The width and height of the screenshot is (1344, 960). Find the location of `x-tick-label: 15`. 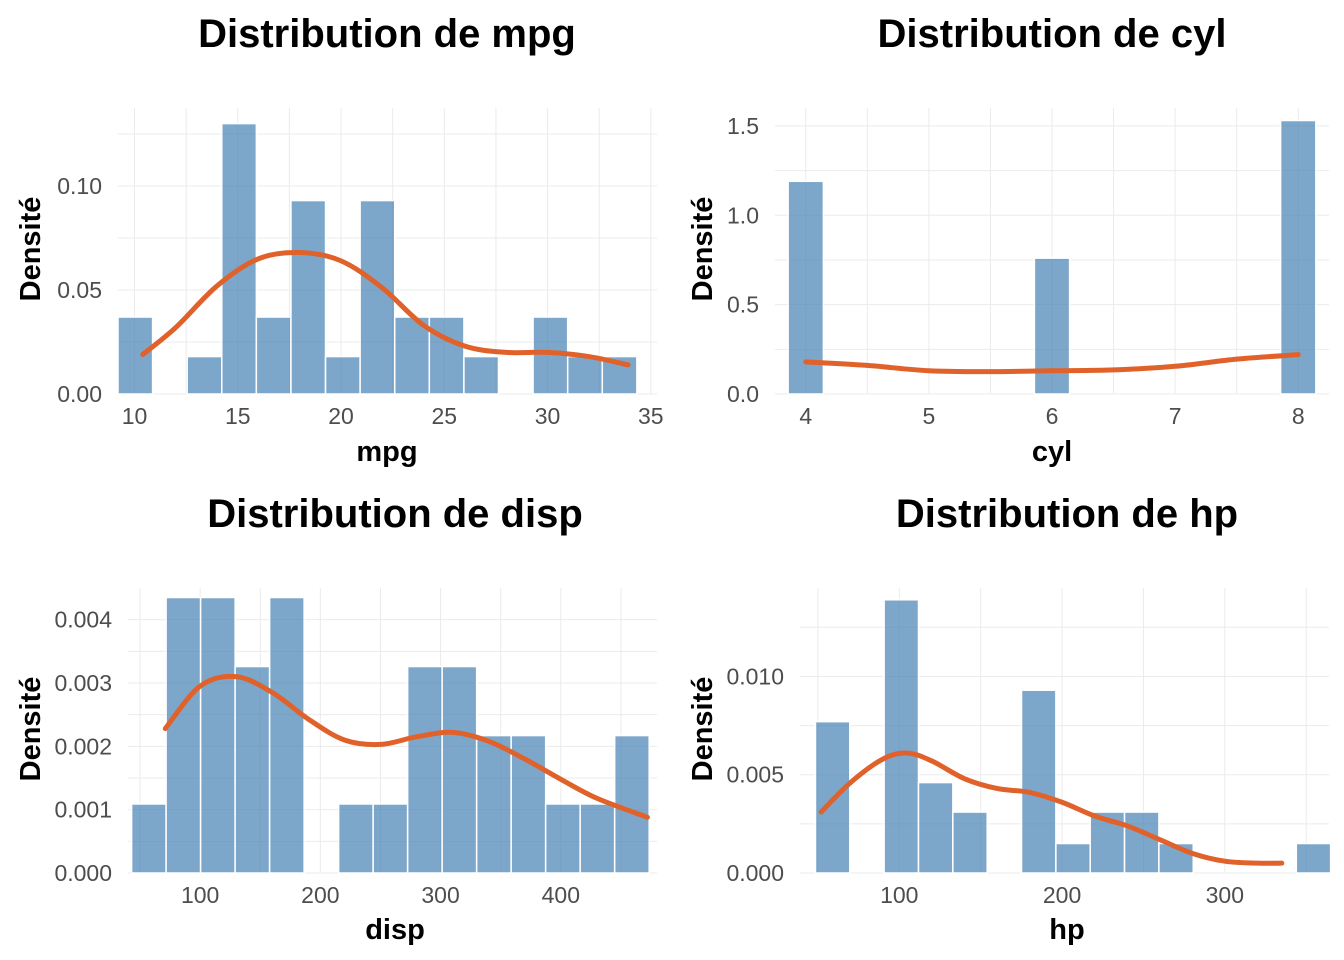

x-tick-label: 15 is located at coordinates (238, 416).